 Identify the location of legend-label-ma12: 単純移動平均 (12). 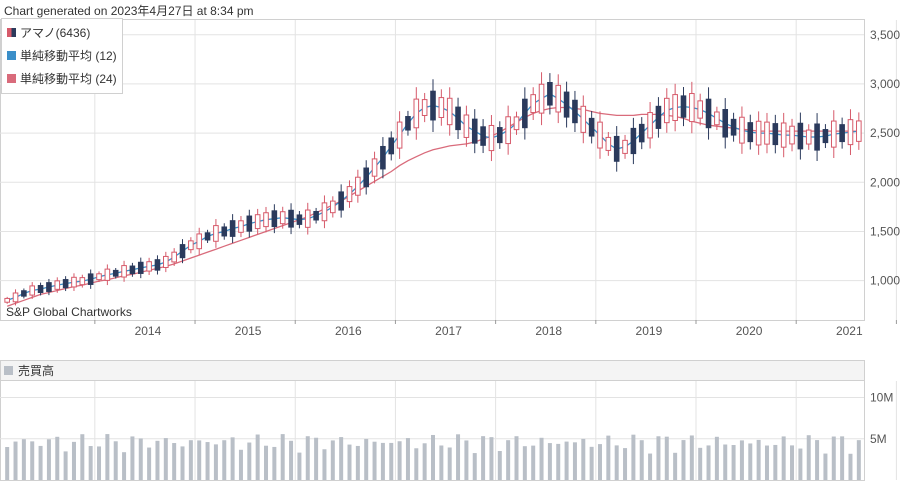
(68, 56).